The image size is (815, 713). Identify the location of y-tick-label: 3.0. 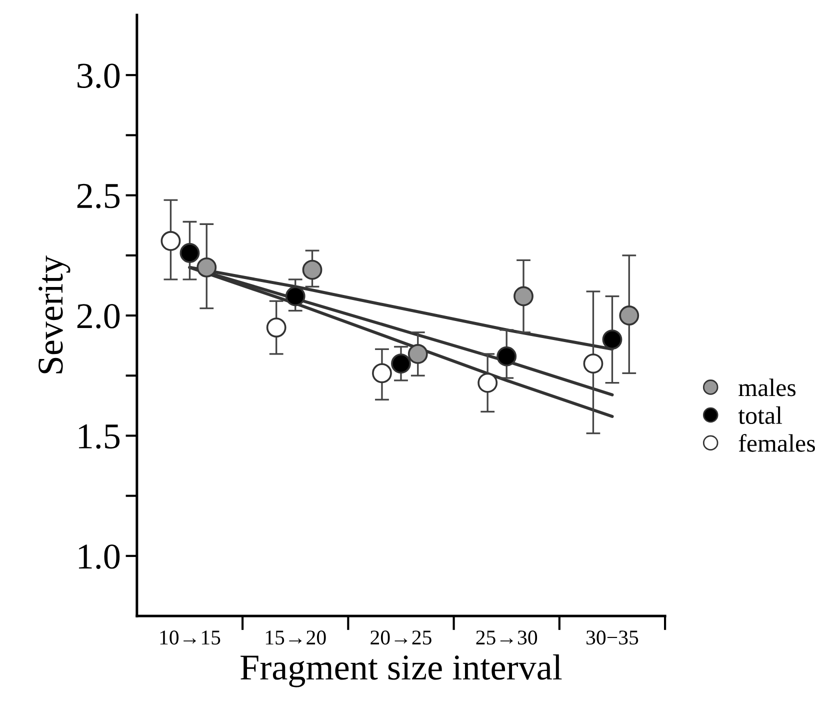
(99, 76).